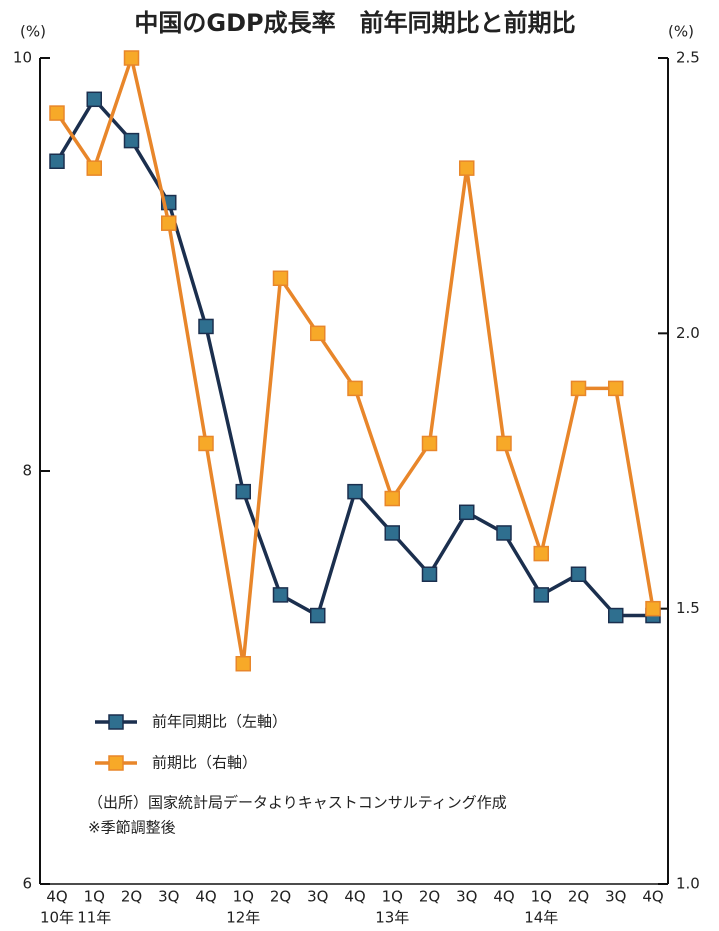 This screenshot has width=719, height=931. Describe the element at coordinates (219, 722) in the screenshot. I see `legend-label: 前年同期比（左軸）` at that location.